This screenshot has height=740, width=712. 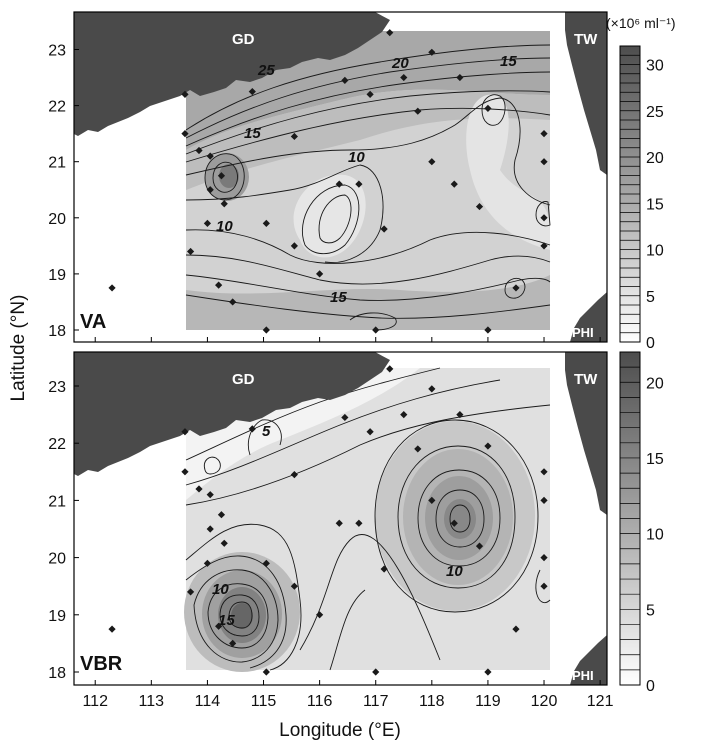 I want to click on contour-fill-low-center, so click(x=329, y=216).